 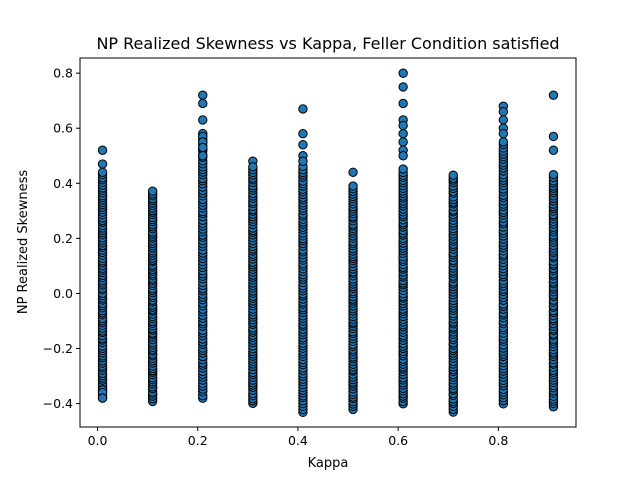 I want to click on x-tick-label: 0.6, so click(x=398, y=440).